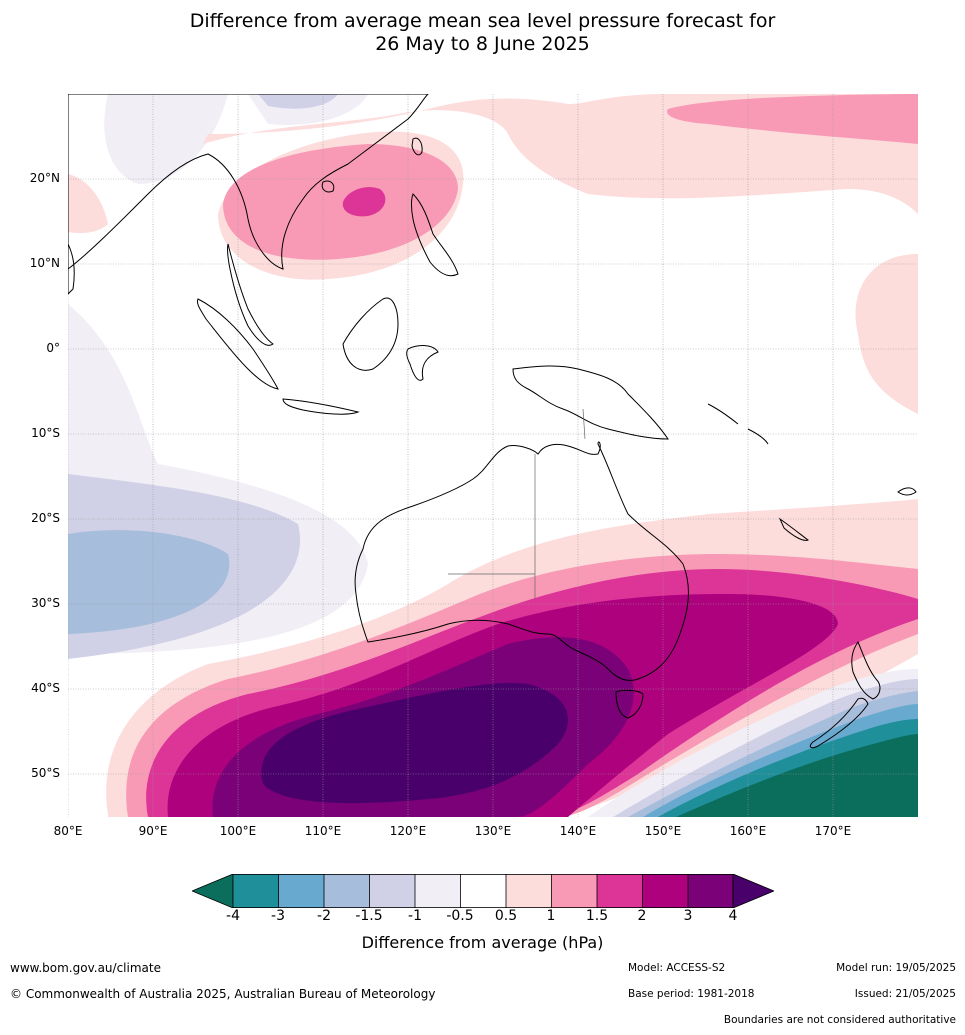 The height and width of the screenshot is (1035, 965). I want to click on colorbar-tick: 3, so click(688, 916).